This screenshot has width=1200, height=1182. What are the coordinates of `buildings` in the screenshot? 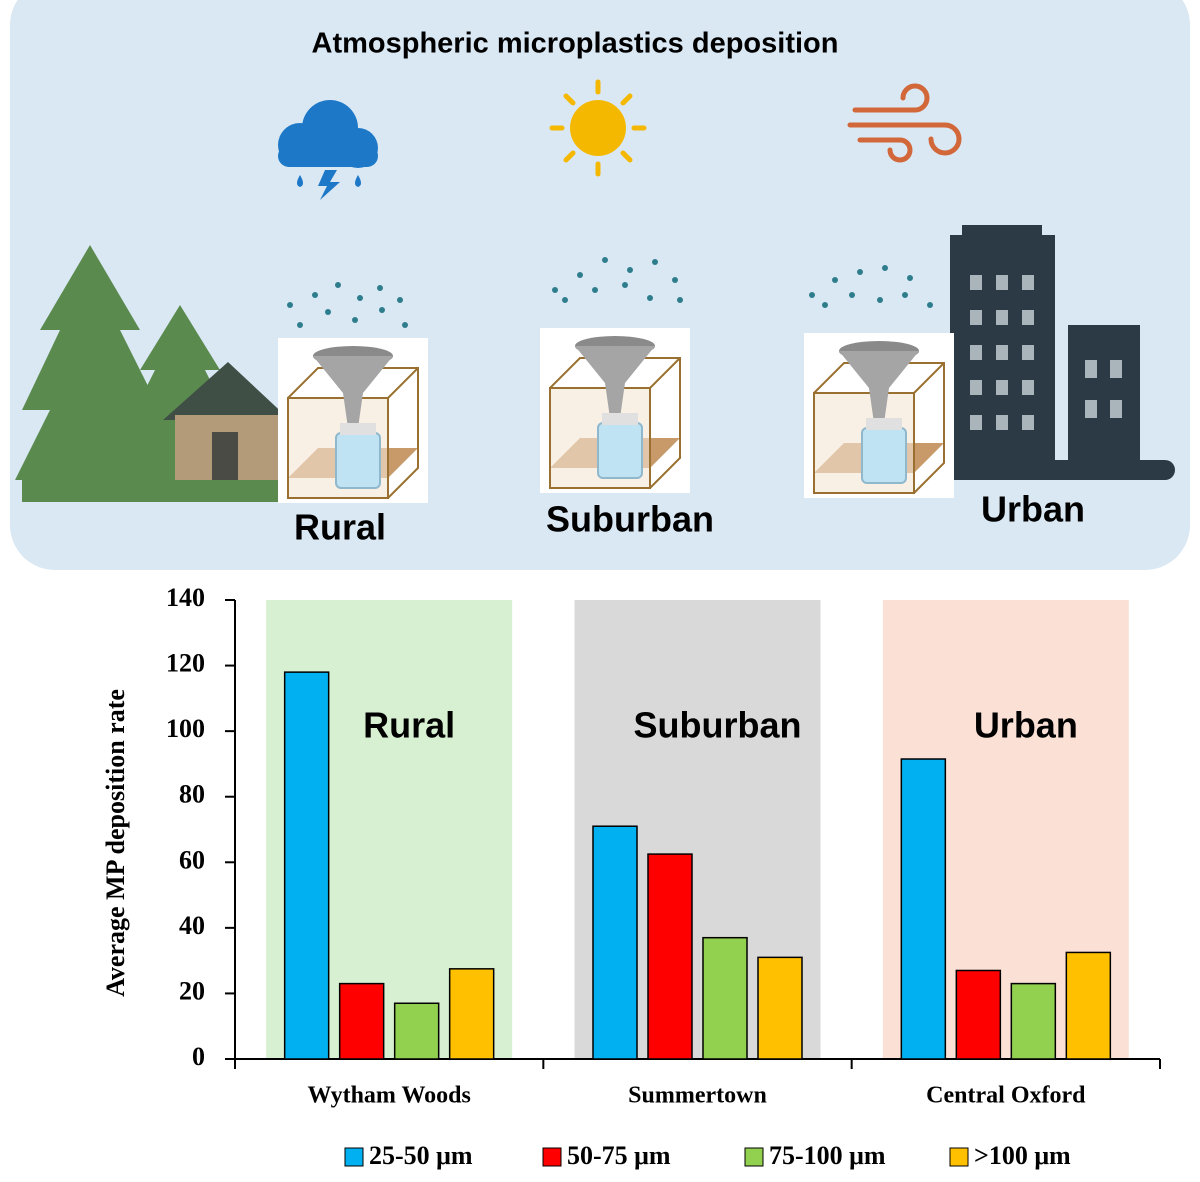 It's located at (1045, 352).